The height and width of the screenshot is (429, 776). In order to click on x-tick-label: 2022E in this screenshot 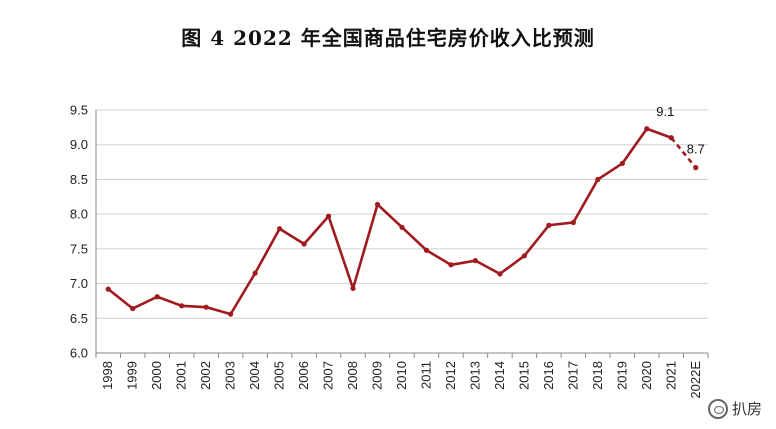, I will do `click(695, 380)`.